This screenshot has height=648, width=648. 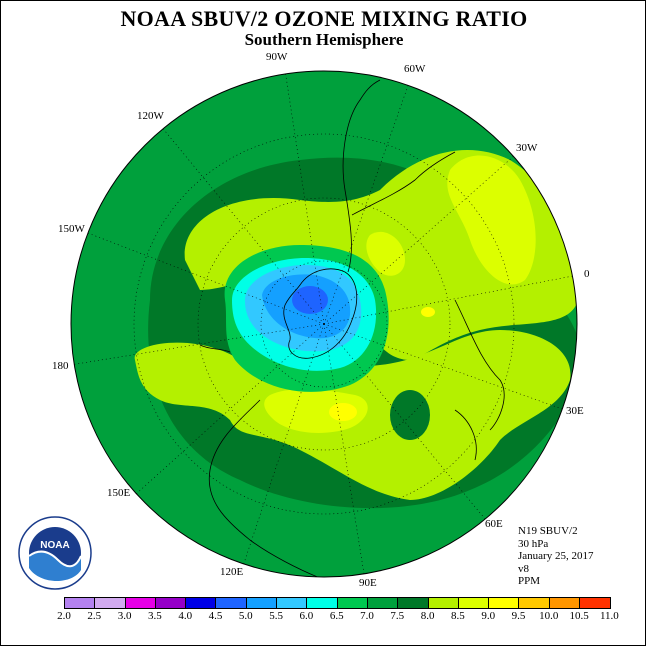 What do you see at coordinates (54, 545) in the screenshot?
I see `noaa-logo-text: NOAA` at bounding box center [54, 545].